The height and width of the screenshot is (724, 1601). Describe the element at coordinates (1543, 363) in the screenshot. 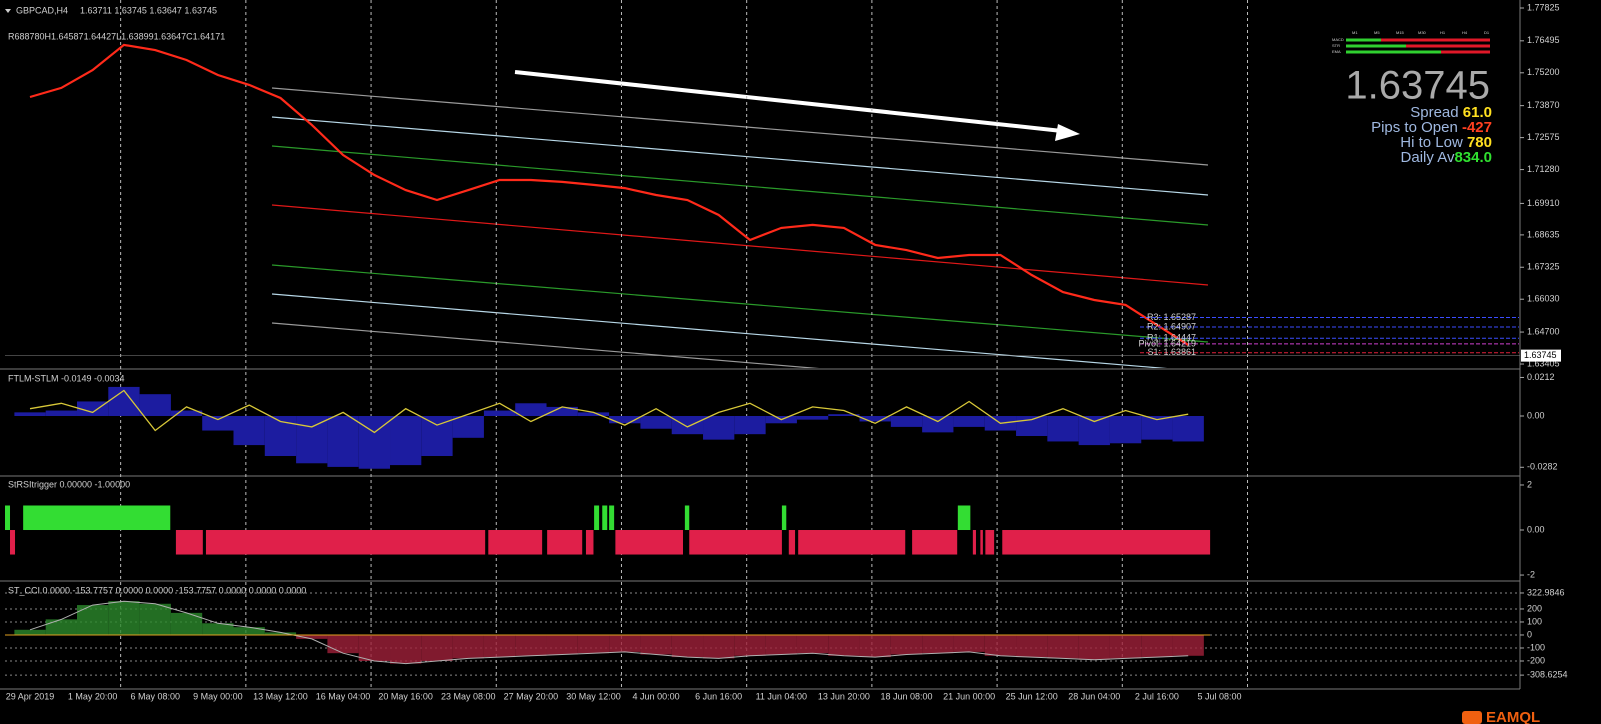

I see `y-tick-label: 1.63405` at that location.